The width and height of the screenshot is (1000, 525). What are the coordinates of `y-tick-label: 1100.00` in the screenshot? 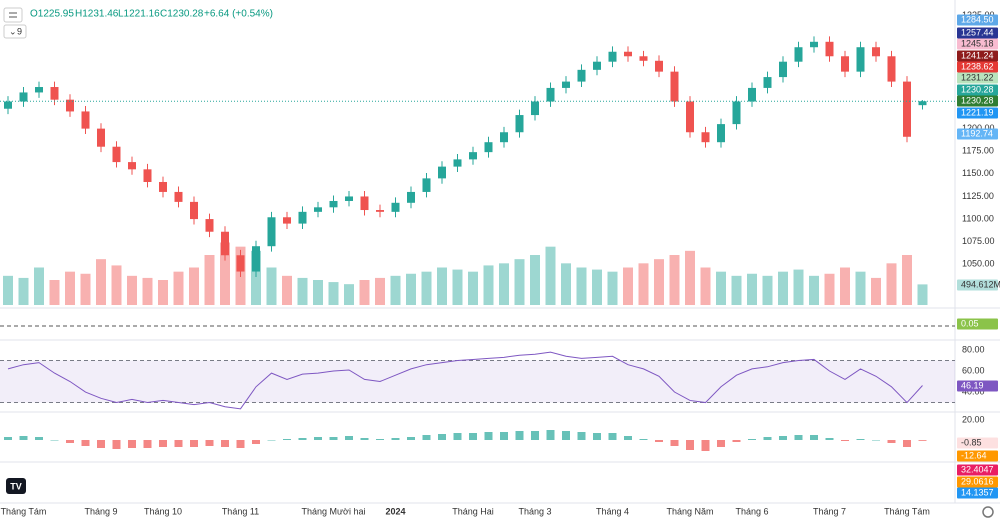 It's located at (978, 218).